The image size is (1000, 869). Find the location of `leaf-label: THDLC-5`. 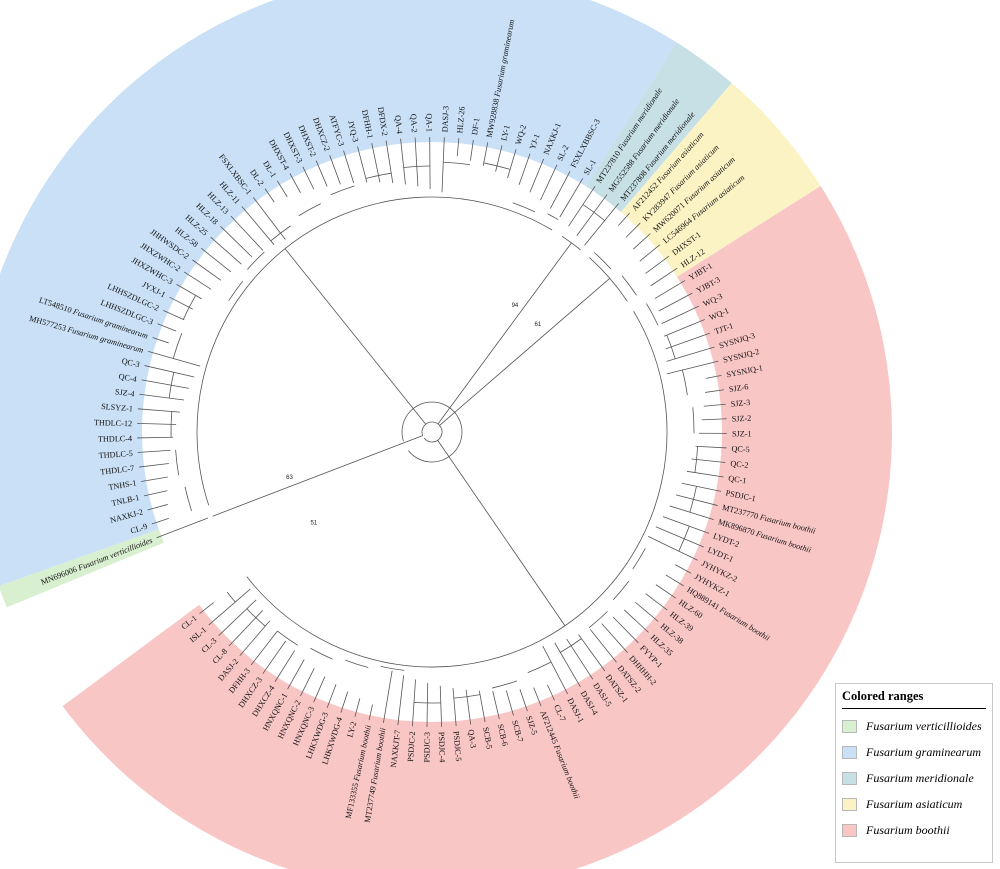

leaf-label: THDLC-5 is located at coordinates (115, 453).